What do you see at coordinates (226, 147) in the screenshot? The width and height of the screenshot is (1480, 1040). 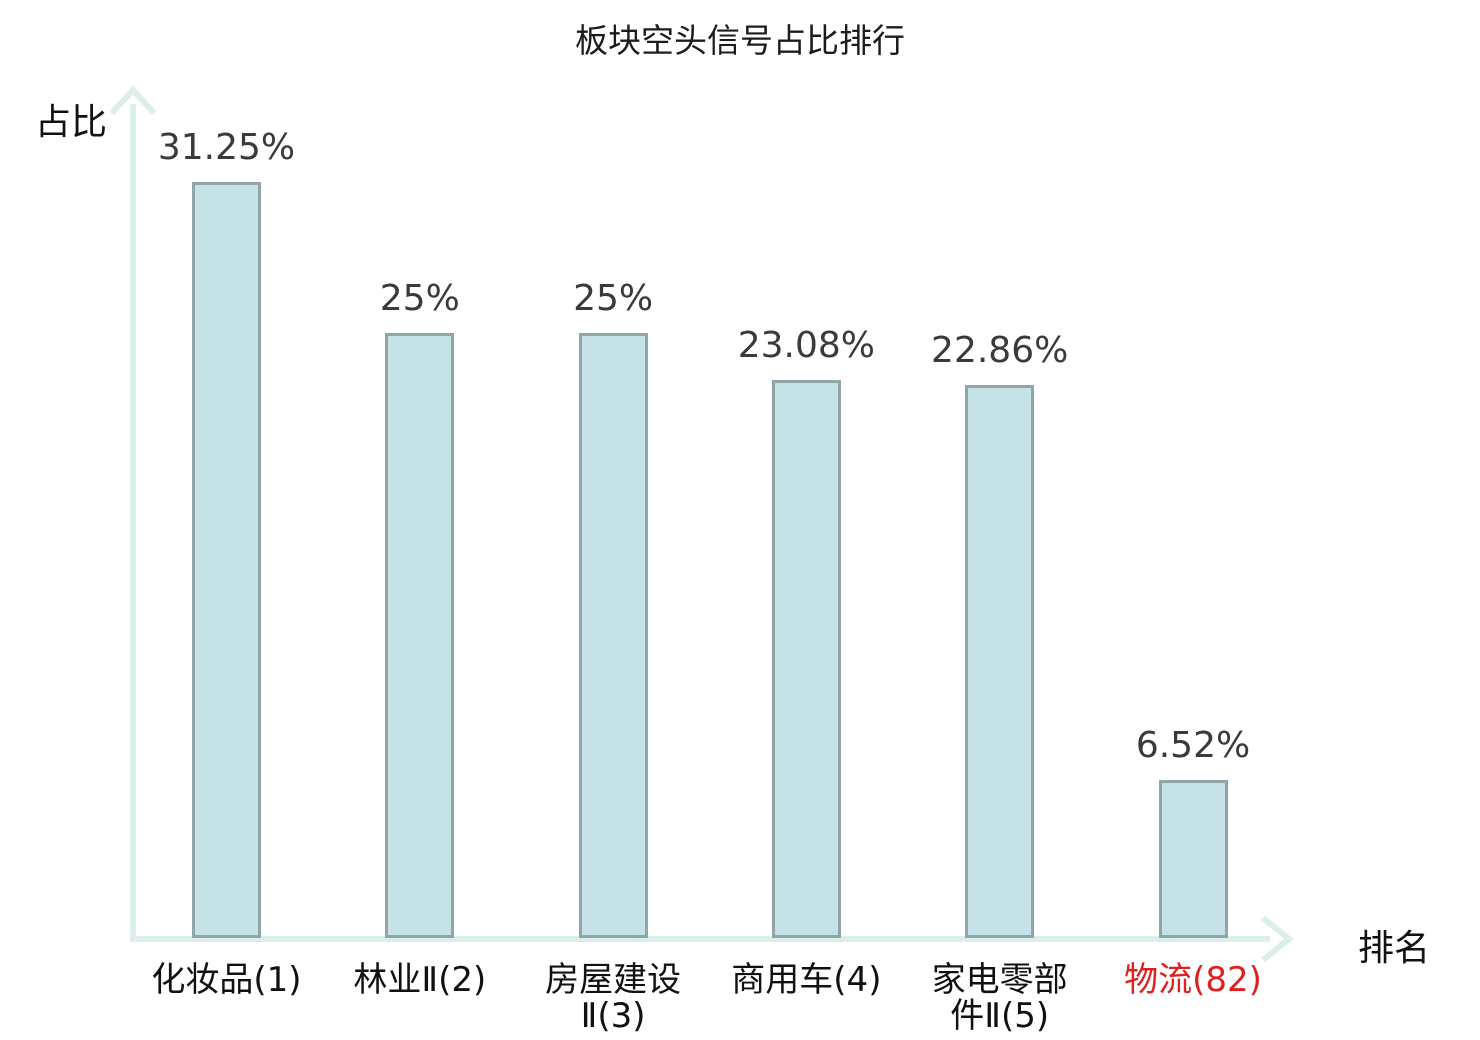 I see `bar-value-label: 31.25%` at bounding box center [226, 147].